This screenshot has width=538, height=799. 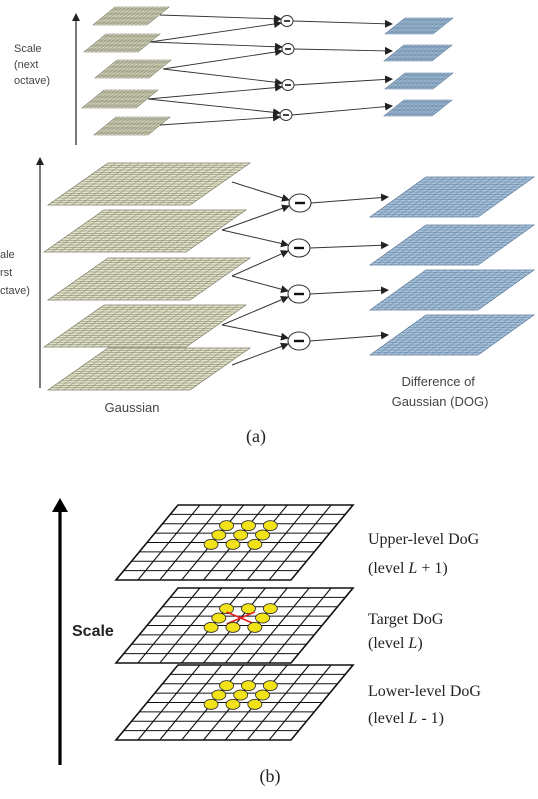 I want to click on upper-level-dog-grid, so click(x=234, y=542).